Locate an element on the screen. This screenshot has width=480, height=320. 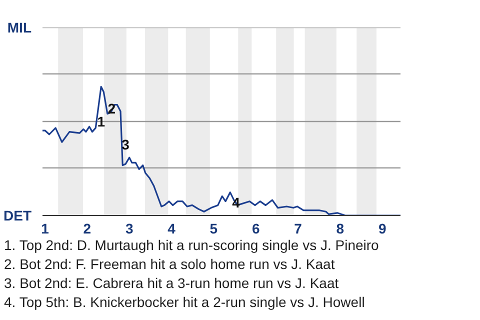
text: 2. Bot 2nd: F. Freeman hit a solo home run vs J. Kaat is located at coordinates (170, 264).